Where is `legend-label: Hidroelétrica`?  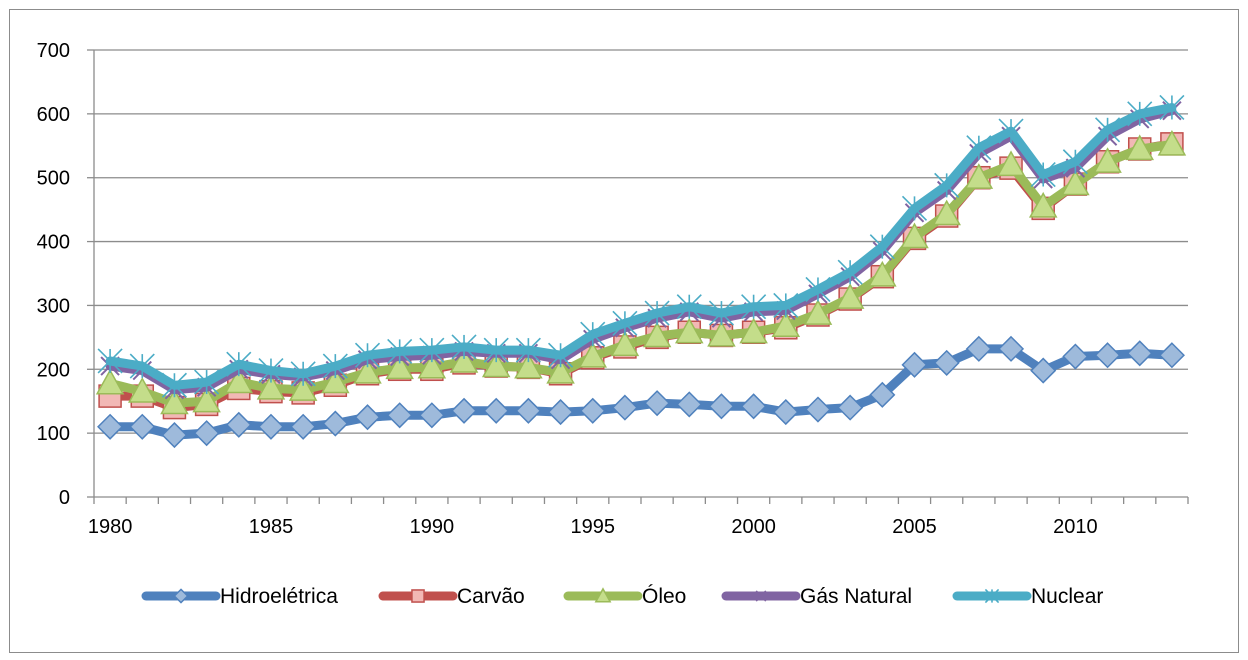 legend-label: Hidroelétrica is located at coordinates (279, 596).